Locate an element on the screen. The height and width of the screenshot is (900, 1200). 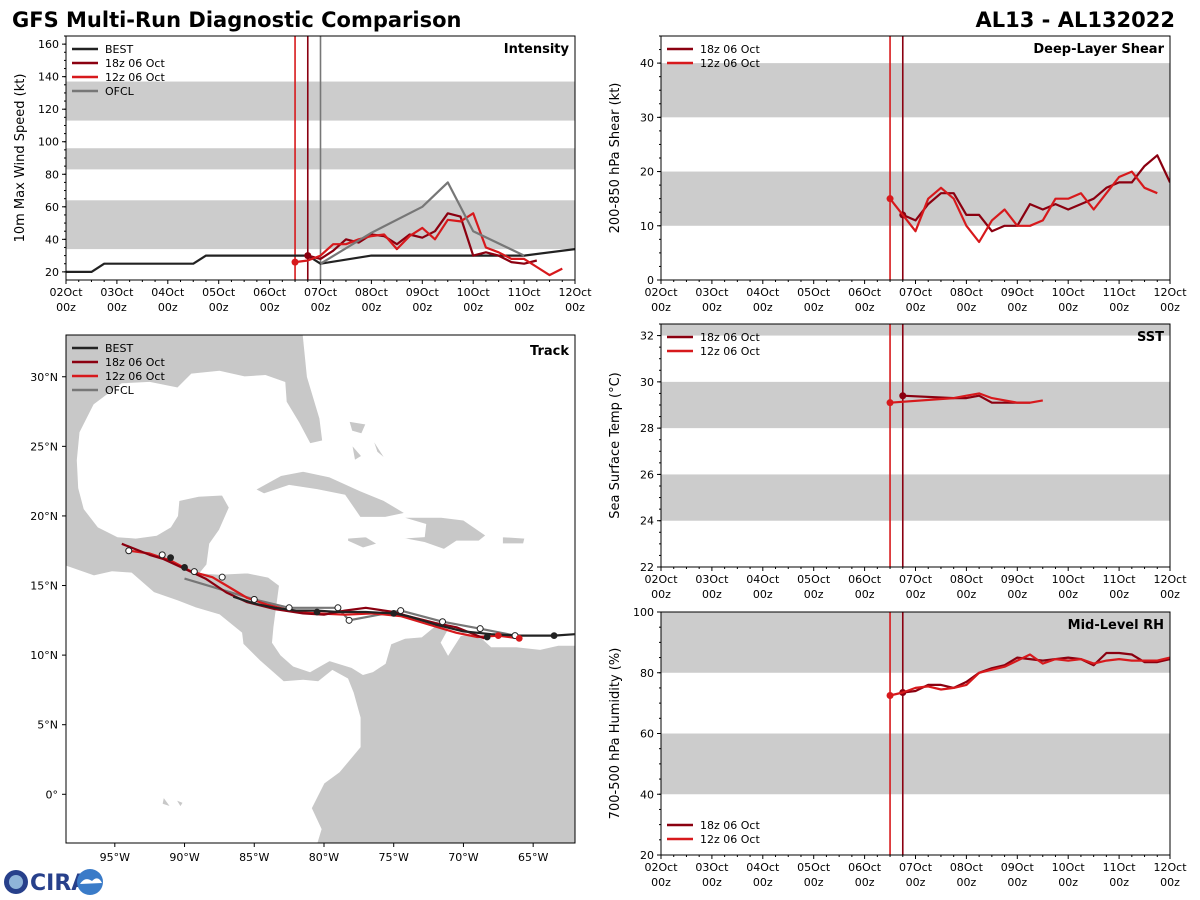
shear-xtick-label-9: 11Oct is located at coordinates (1120, 292).